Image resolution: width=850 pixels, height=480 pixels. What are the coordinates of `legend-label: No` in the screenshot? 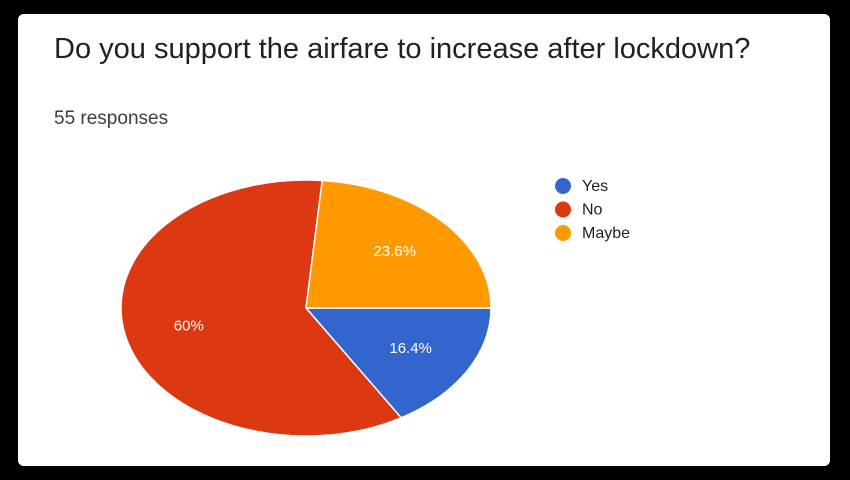 It's located at (592, 210).